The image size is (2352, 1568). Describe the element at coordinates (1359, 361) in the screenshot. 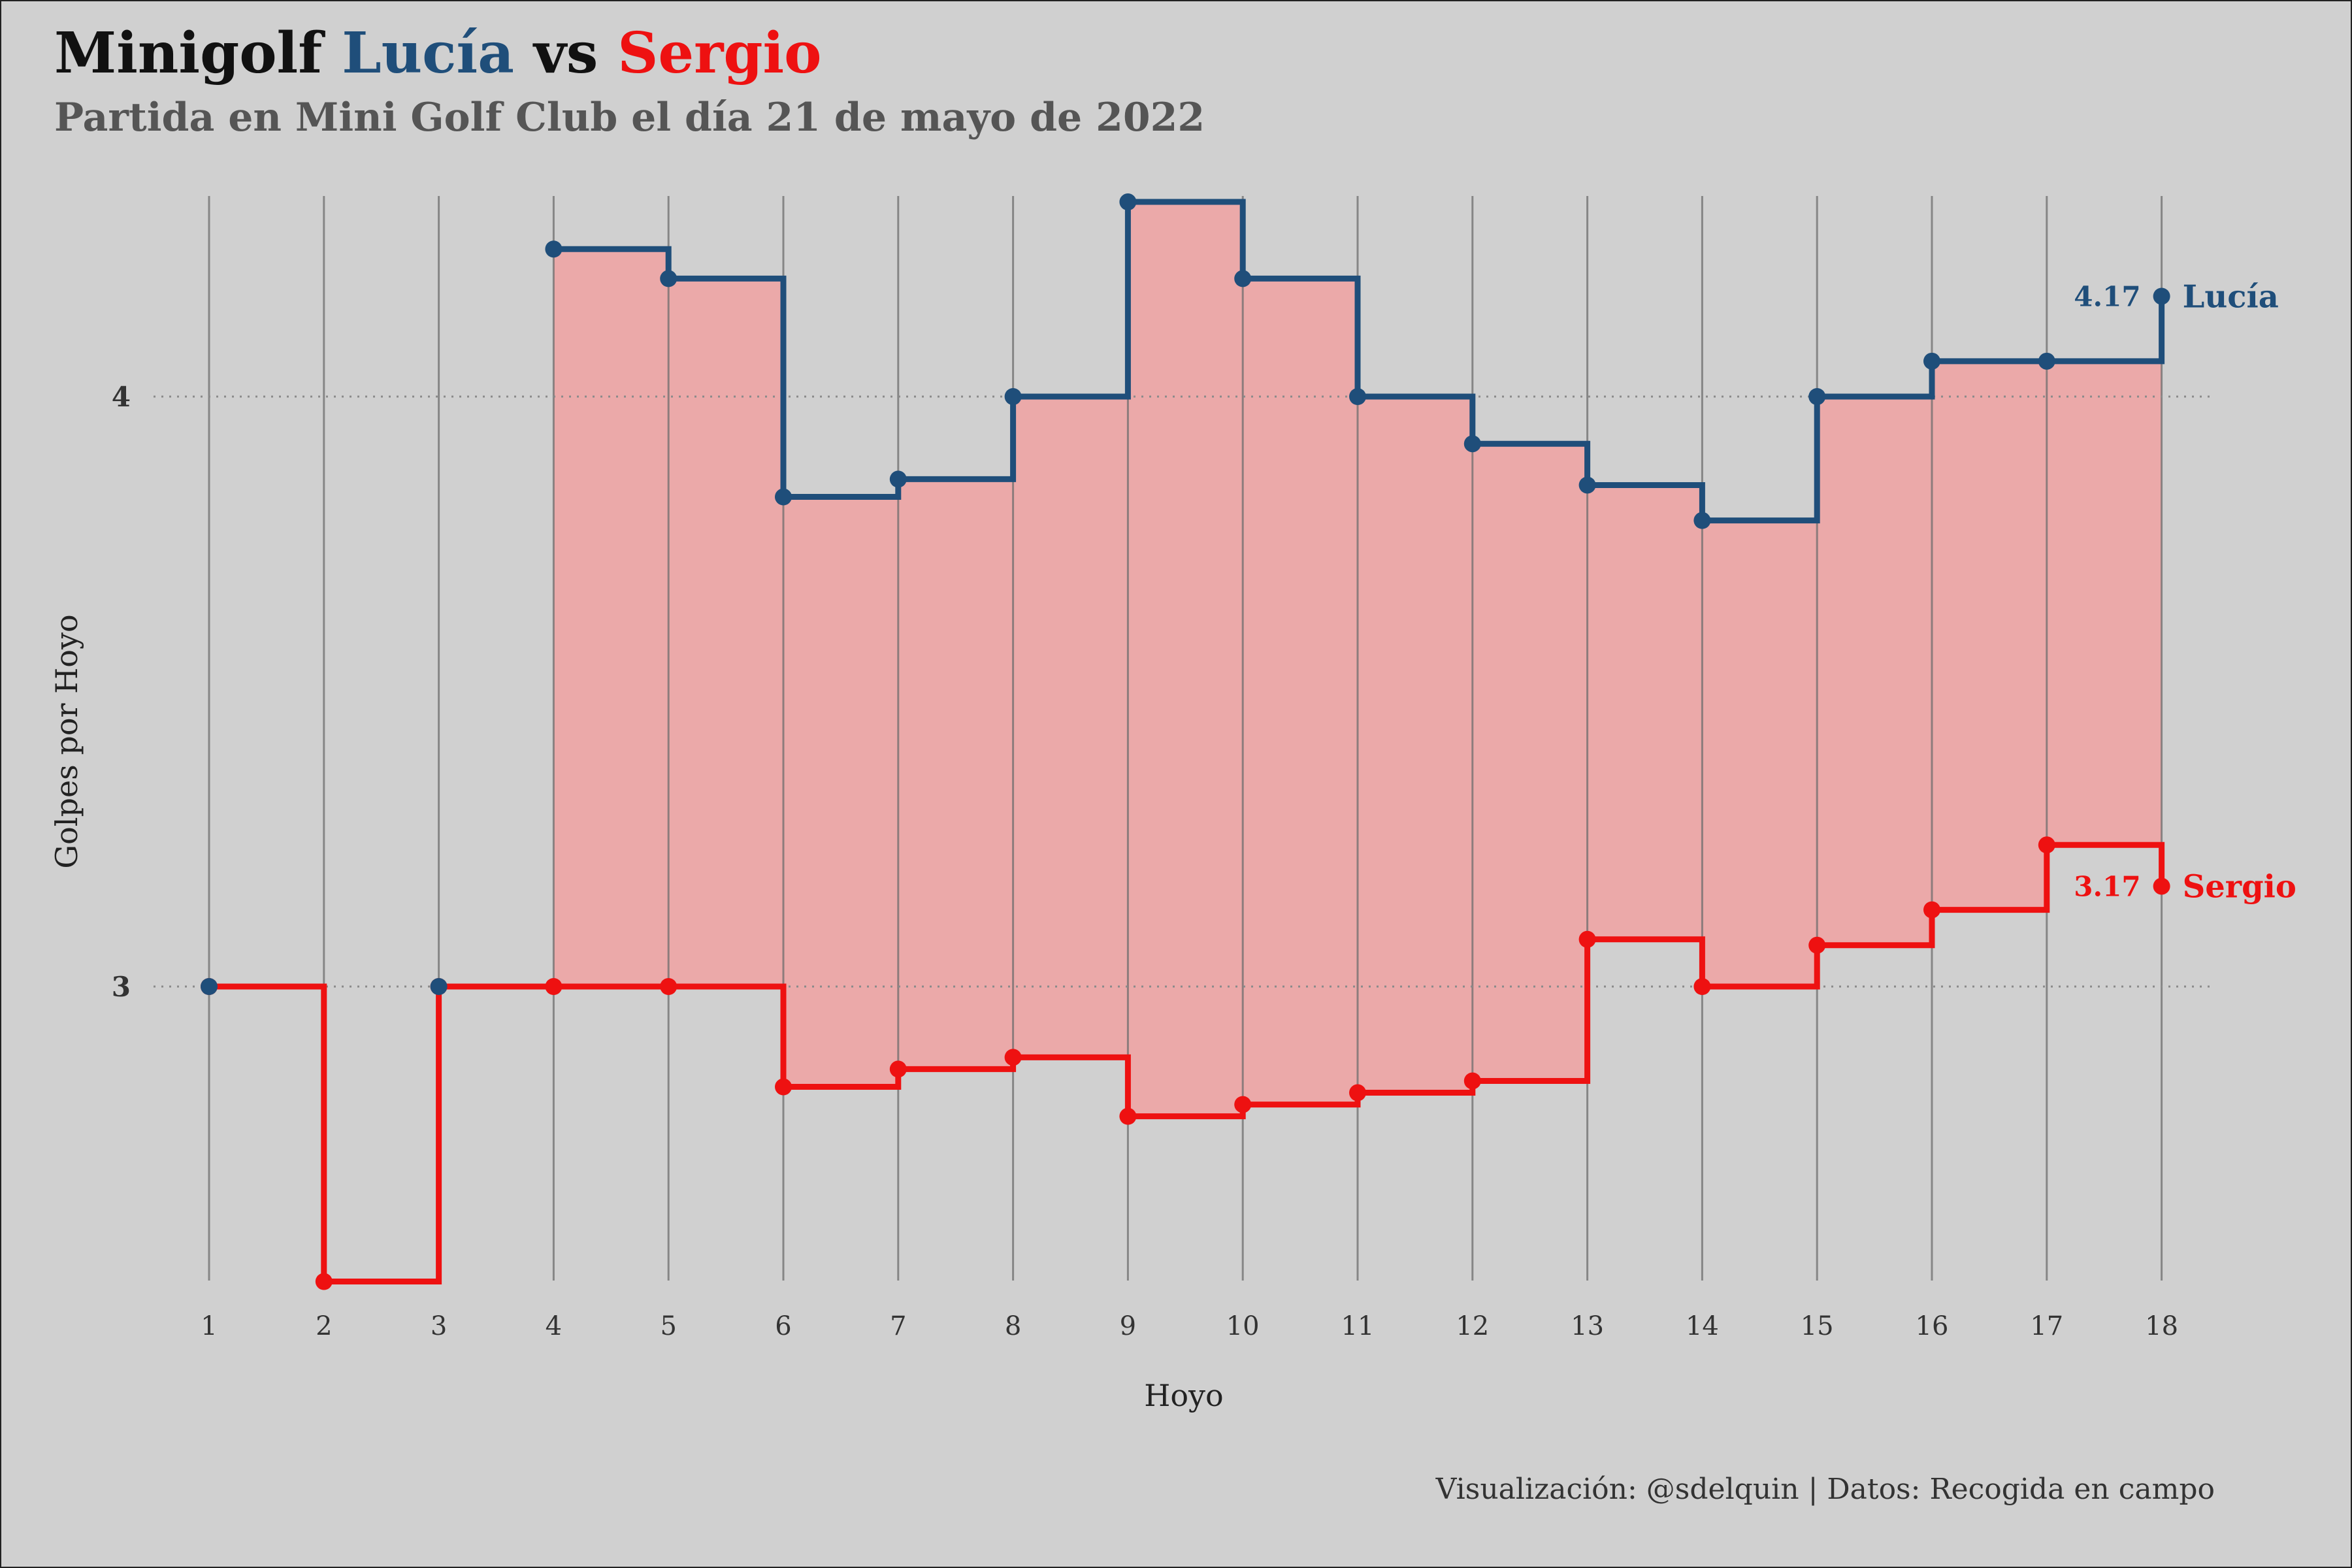

I see `series-line-lucia` at that location.